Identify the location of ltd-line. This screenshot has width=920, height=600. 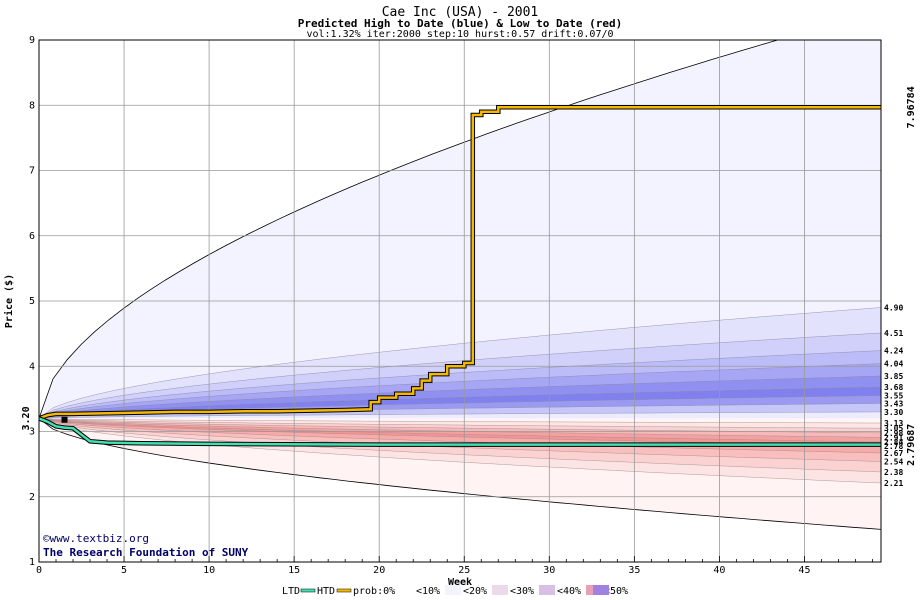
(460, 431).